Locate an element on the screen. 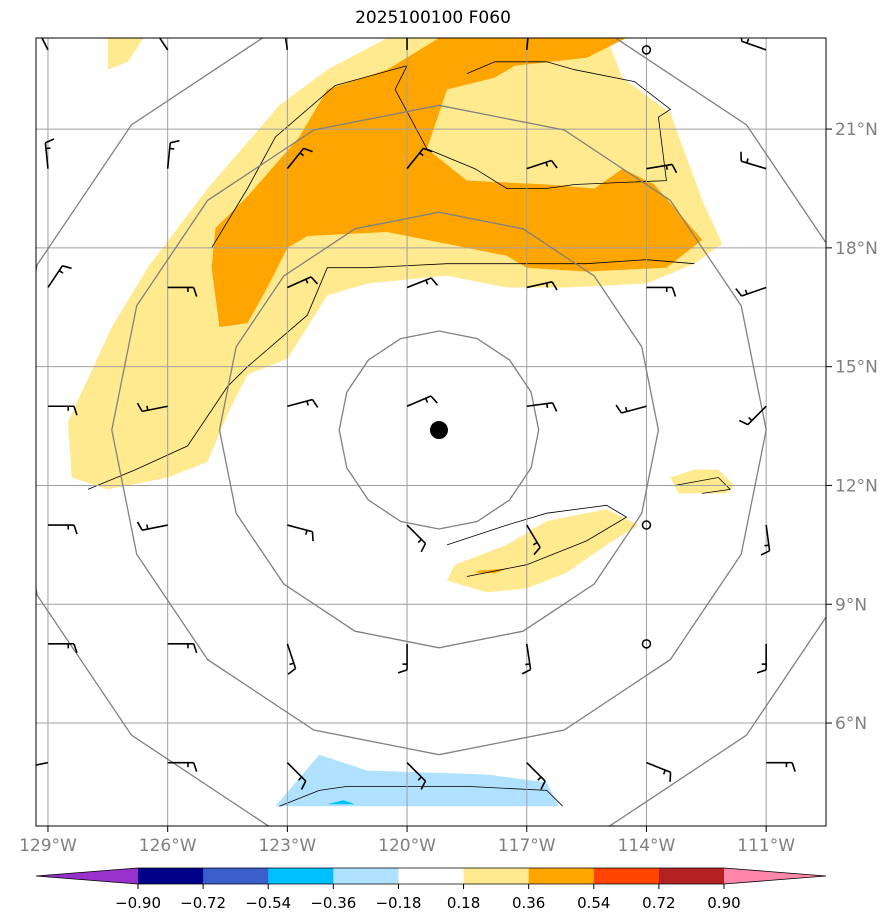 Image resolution: width=896 pixels, height=924 pixels. lat-tick-label: 21°N is located at coordinates (856, 130).